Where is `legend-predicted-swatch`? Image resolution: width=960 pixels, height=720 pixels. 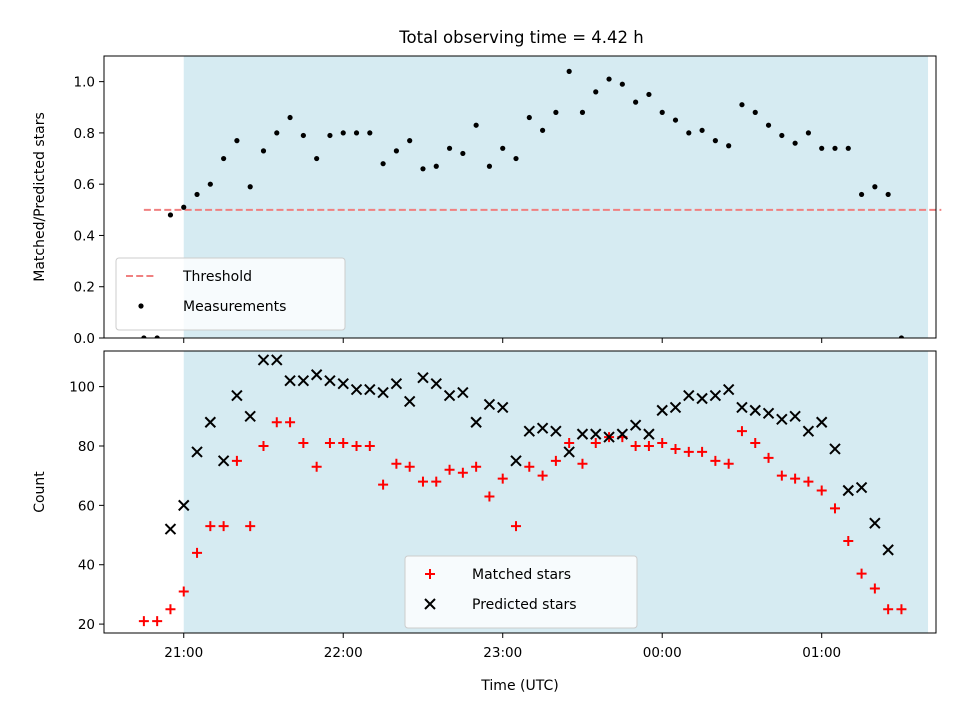 legend-predicted-swatch is located at coordinates (430, 604).